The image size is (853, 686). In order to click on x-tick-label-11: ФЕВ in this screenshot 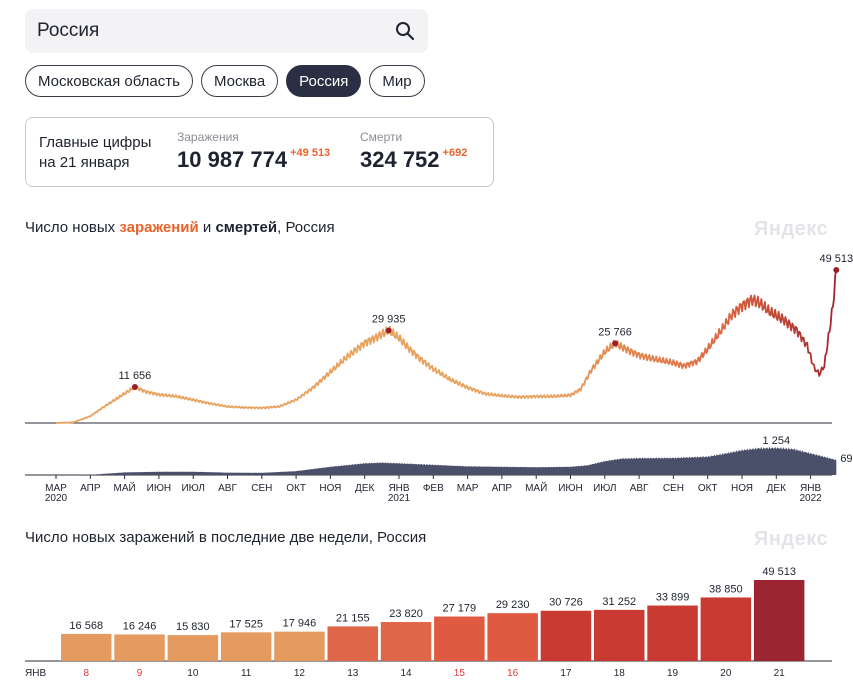, I will do `click(433, 488)`.